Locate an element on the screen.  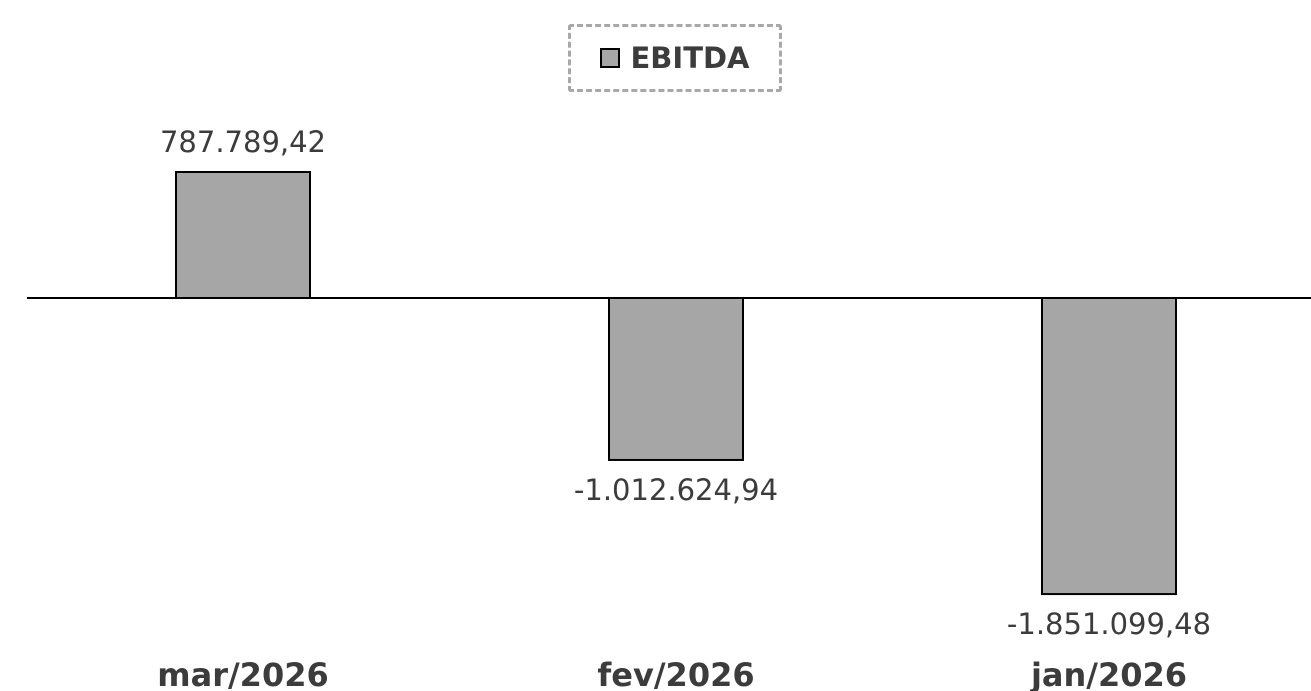
category-label-mar-2026: mar/2026 is located at coordinates (242, 673).